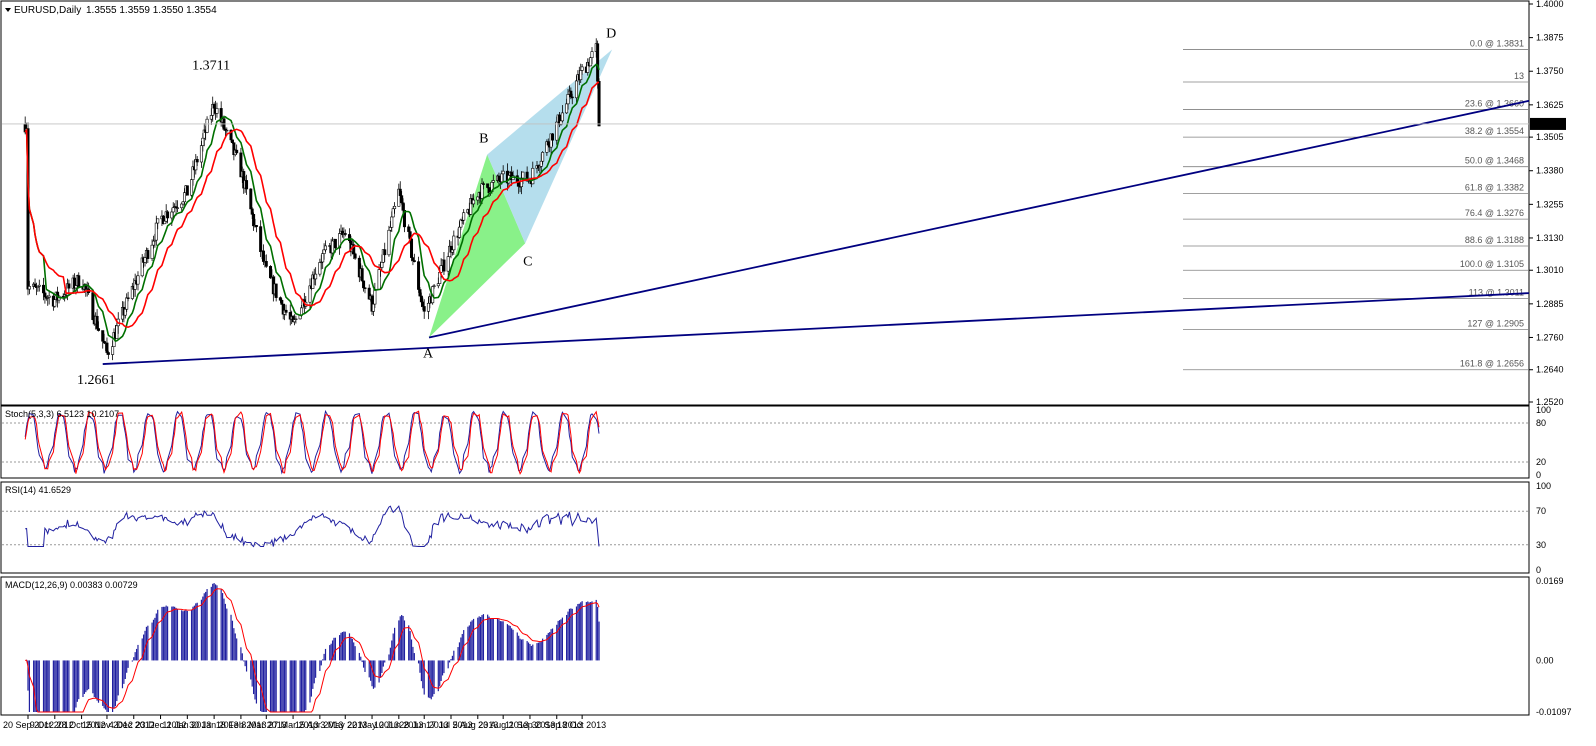  Describe the element at coordinates (38, 490) in the screenshot. I see `rsi-label: RSI(14) 41.6529` at that location.